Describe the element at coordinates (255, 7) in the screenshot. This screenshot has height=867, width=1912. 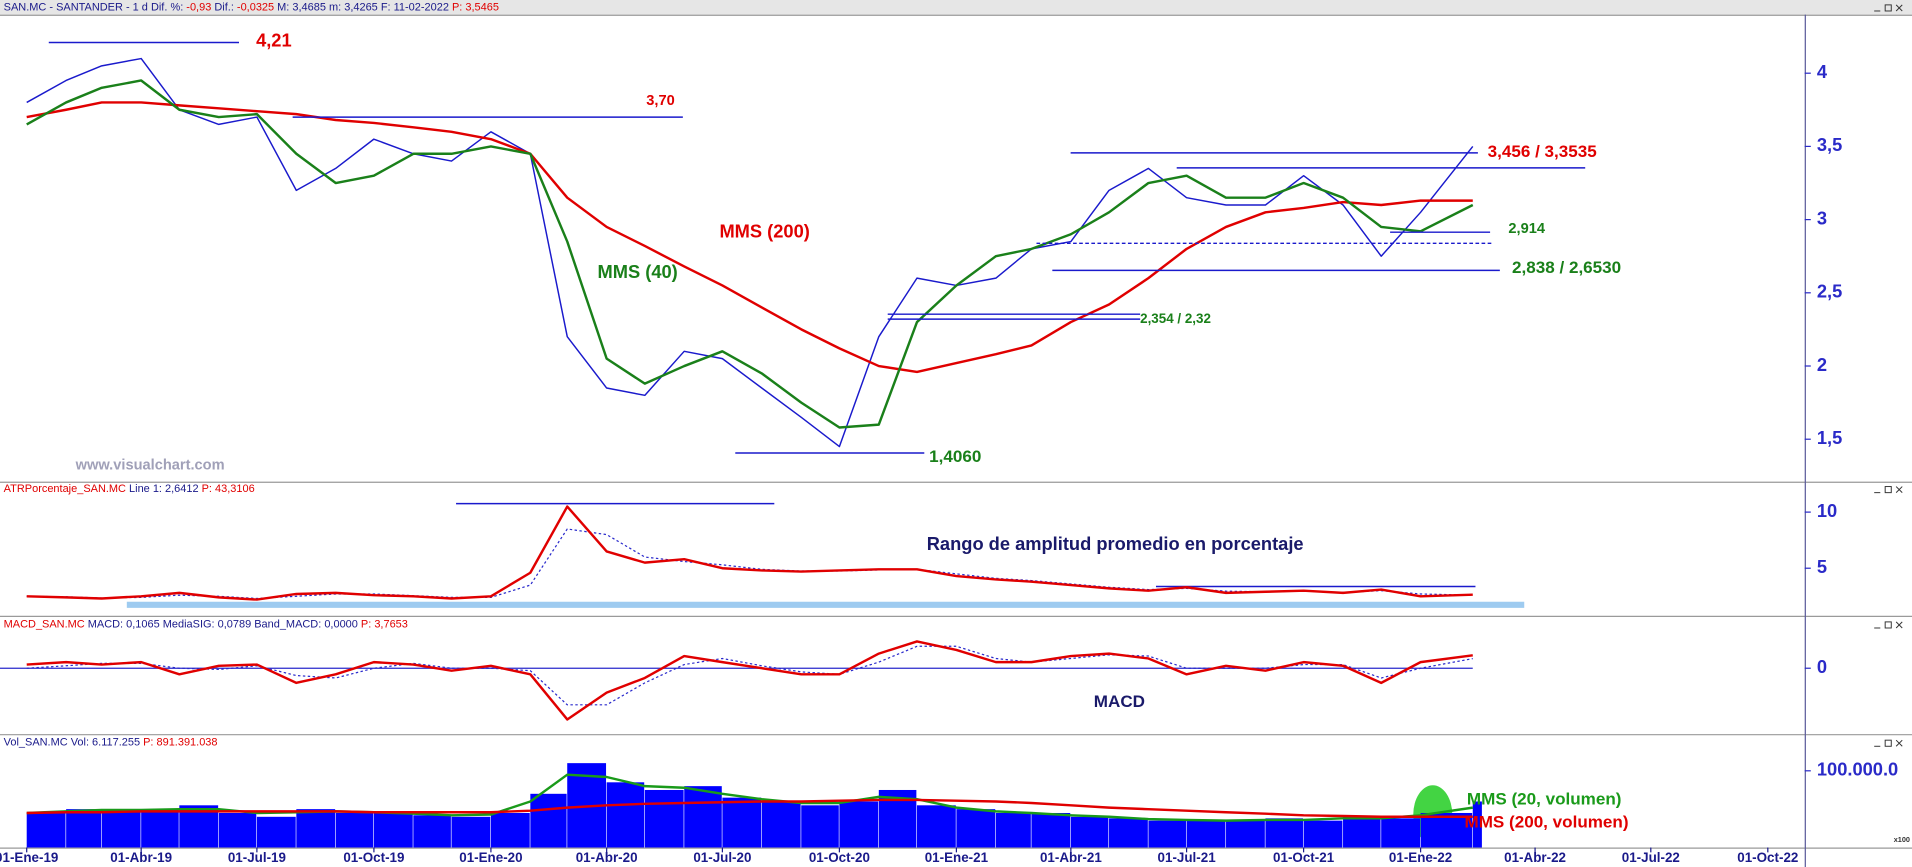
I see `header-segment: -0,0325` at that location.